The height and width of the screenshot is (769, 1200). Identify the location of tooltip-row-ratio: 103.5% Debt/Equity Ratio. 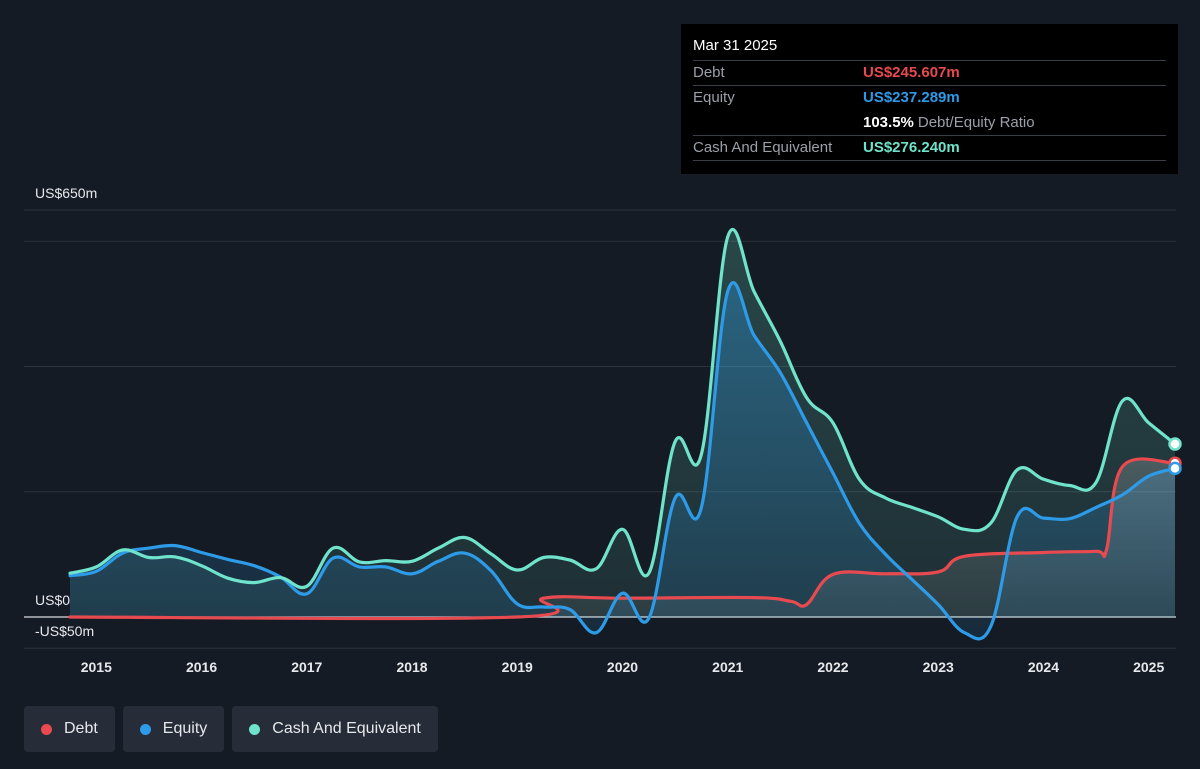
(929, 122).